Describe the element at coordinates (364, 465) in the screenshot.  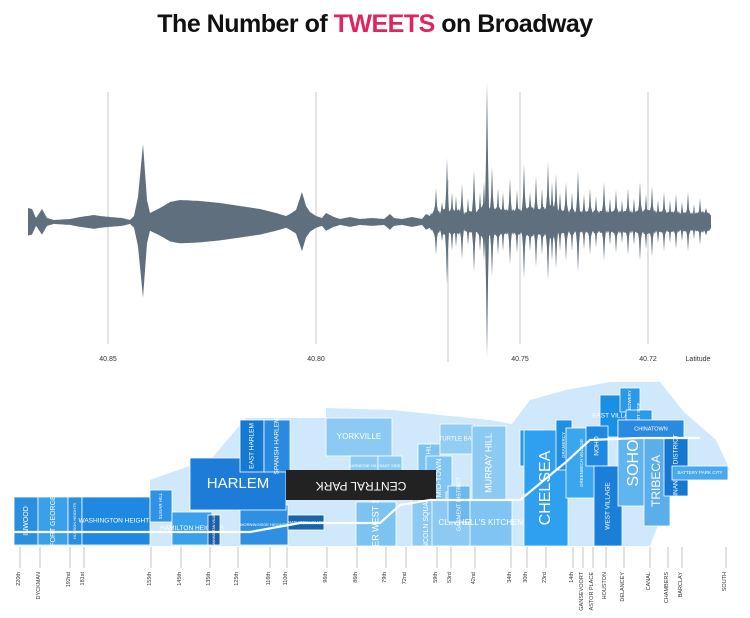
I see `label-carnegie-hill: CARNEGIE HILL` at that location.